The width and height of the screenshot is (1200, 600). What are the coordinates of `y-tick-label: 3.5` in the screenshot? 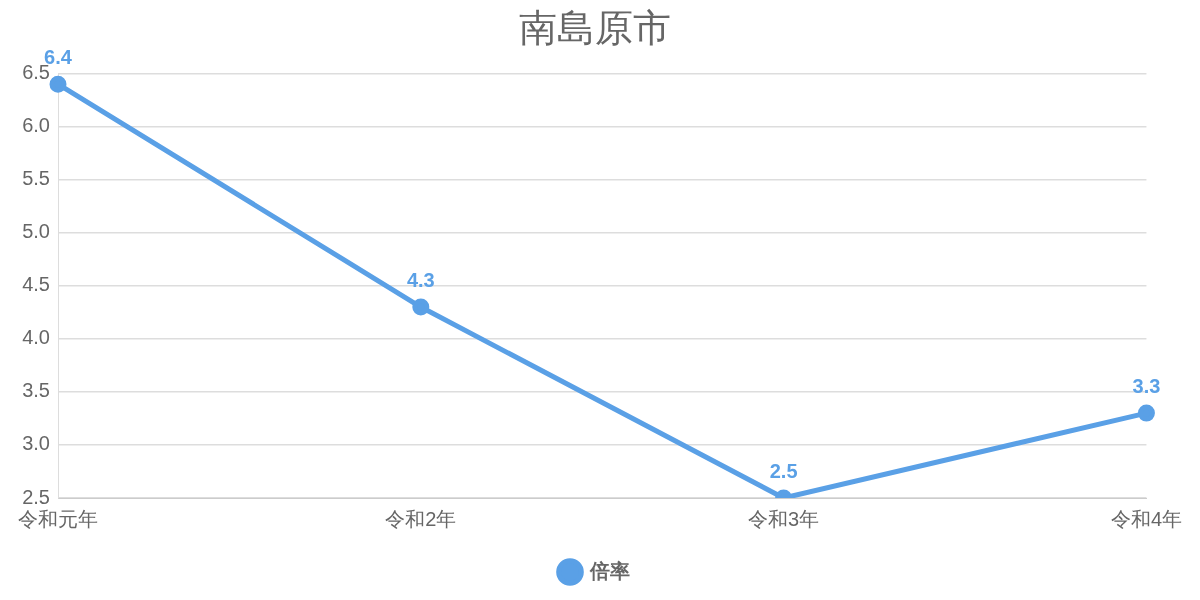 It's located at (36, 390).